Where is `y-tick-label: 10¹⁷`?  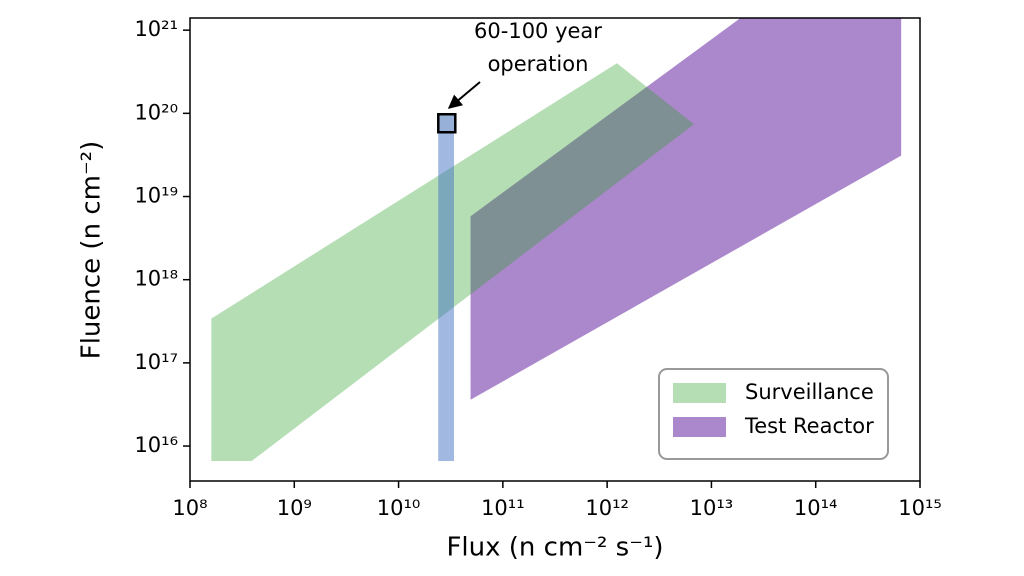
y-tick-label: 10¹⁷ is located at coordinates (156, 362).